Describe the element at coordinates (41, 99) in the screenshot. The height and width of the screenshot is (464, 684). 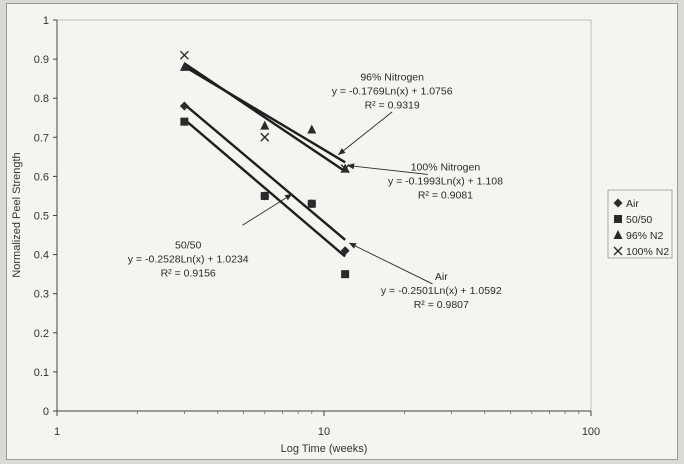
I see `y-tick-label: 0.8` at that location.